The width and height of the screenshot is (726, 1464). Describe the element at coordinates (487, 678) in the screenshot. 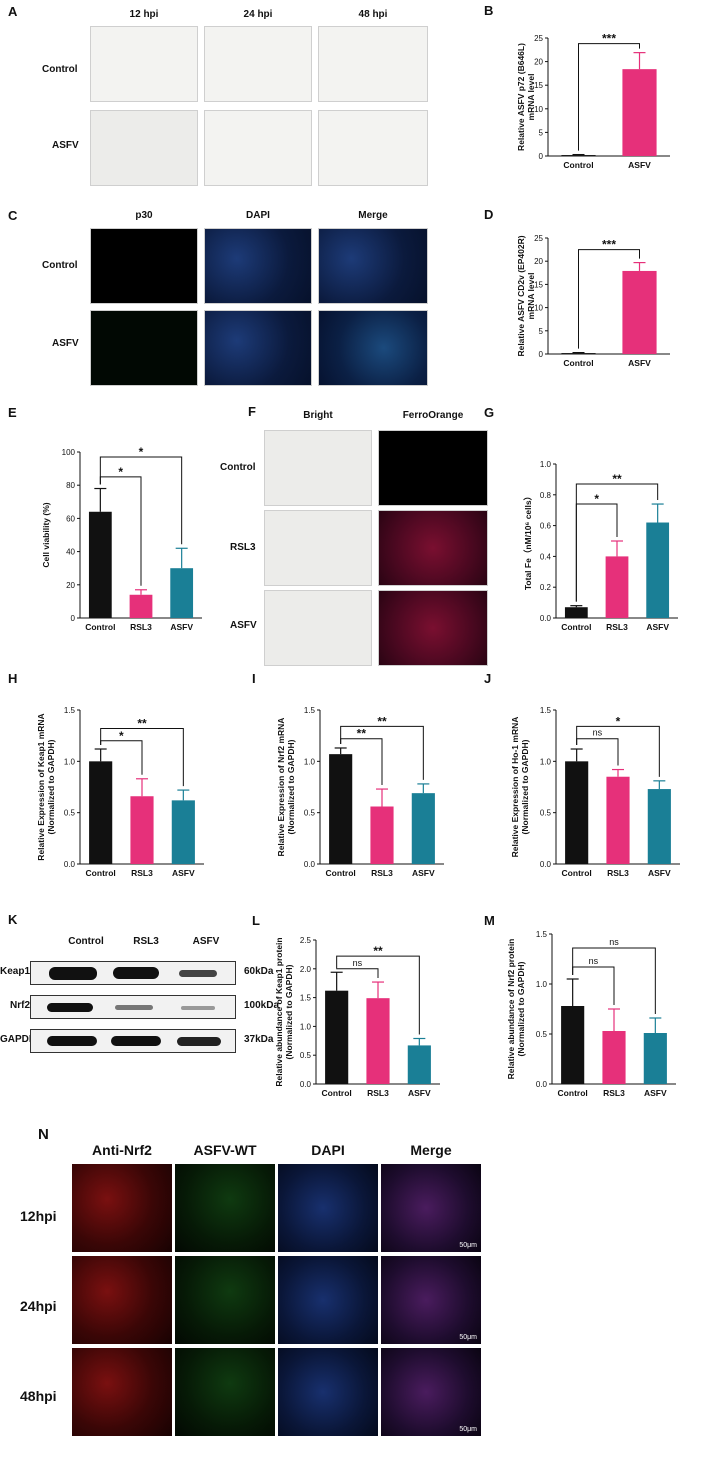

I see `panel-label-j: J` at that location.